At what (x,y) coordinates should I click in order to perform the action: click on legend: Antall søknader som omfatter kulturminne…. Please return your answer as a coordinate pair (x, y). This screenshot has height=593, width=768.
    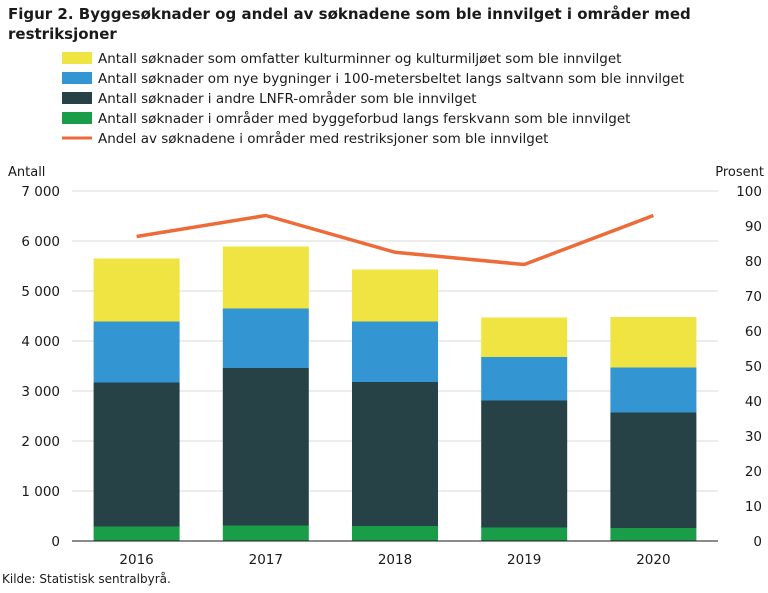
    Looking at the image, I should click on (373, 99).